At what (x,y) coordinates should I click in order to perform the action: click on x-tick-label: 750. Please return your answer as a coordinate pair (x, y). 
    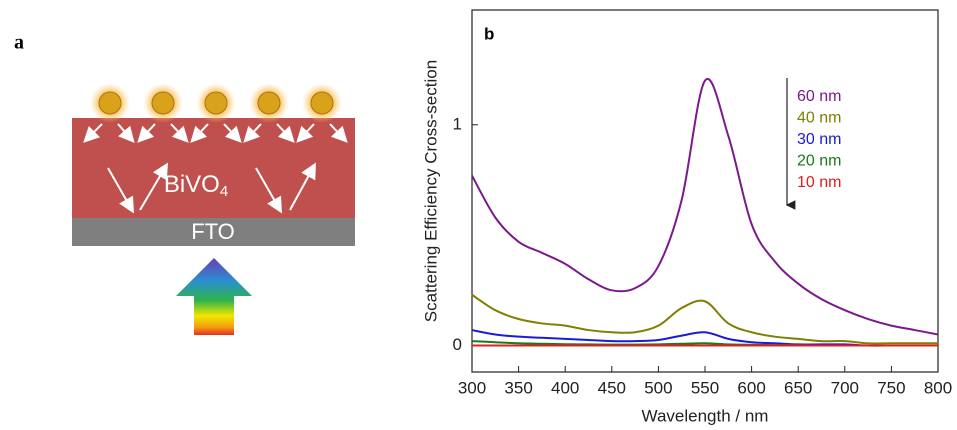
    Looking at the image, I should click on (891, 387).